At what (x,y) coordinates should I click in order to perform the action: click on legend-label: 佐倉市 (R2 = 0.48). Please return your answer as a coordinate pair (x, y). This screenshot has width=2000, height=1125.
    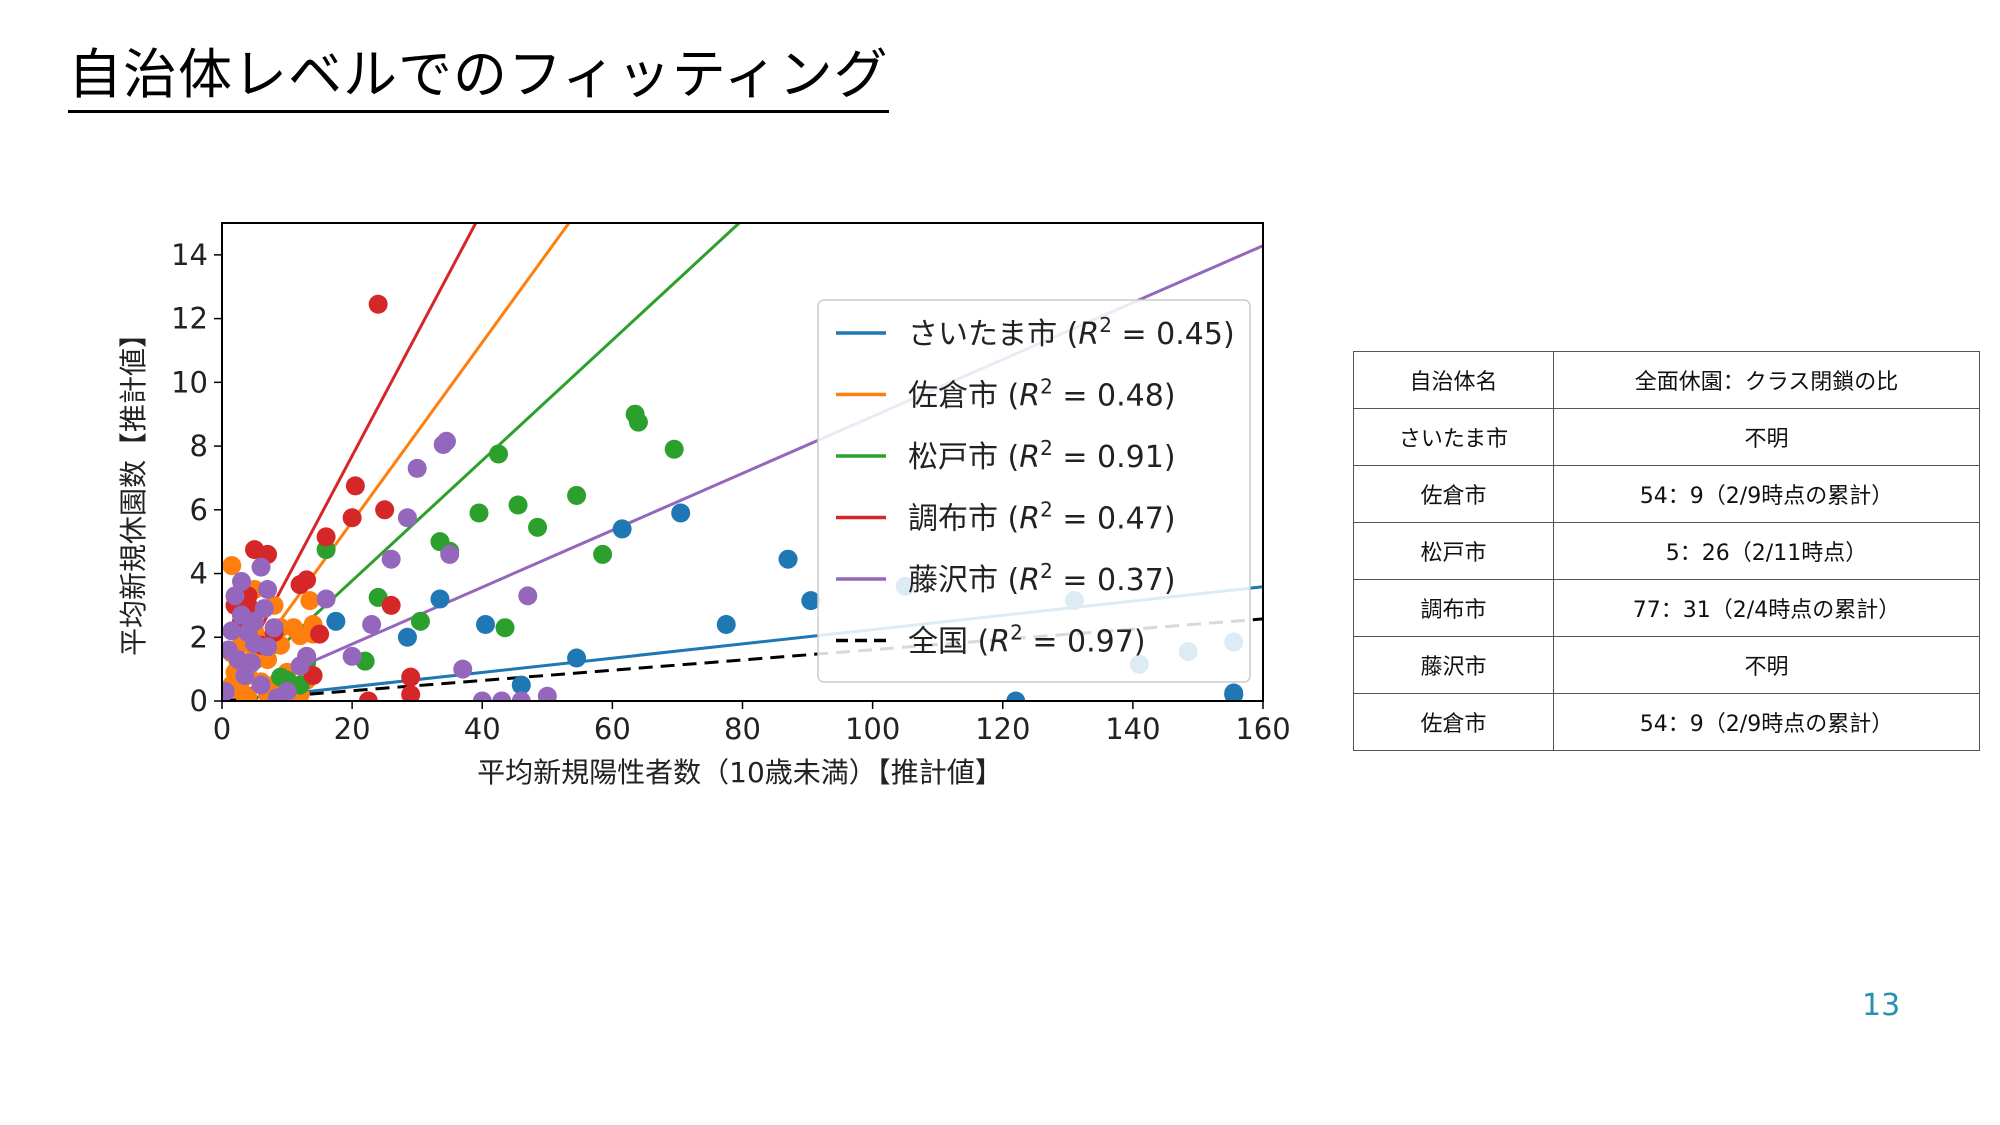
    Looking at the image, I should click on (1042, 394).